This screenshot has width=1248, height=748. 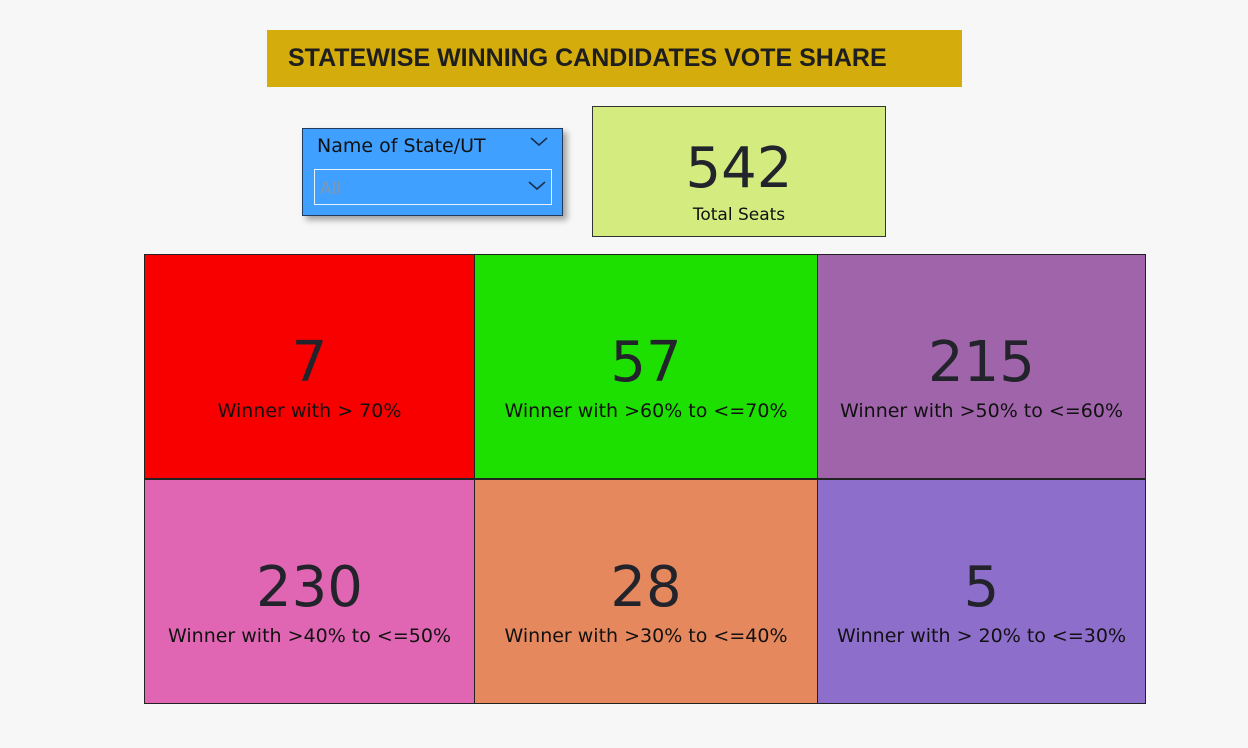 What do you see at coordinates (587, 58) in the screenshot?
I see `page-title: STATEWISE WINNING CANDIDATES VOTE SHARE` at bounding box center [587, 58].